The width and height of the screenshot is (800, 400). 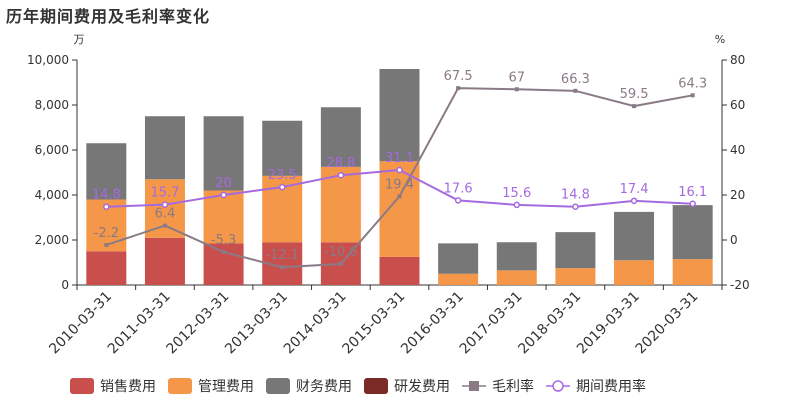 I want to click on chart-title: 历年期间费用及毛利率变化, so click(x=108, y=16).